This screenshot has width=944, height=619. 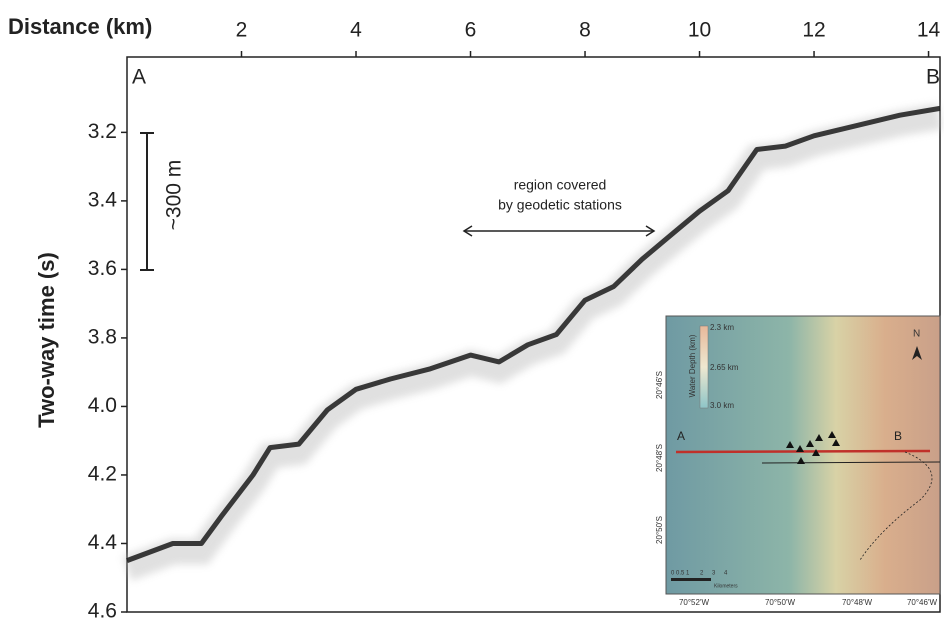 I want to click on y-tick-label: 4.2, so click(x=102, y=474).